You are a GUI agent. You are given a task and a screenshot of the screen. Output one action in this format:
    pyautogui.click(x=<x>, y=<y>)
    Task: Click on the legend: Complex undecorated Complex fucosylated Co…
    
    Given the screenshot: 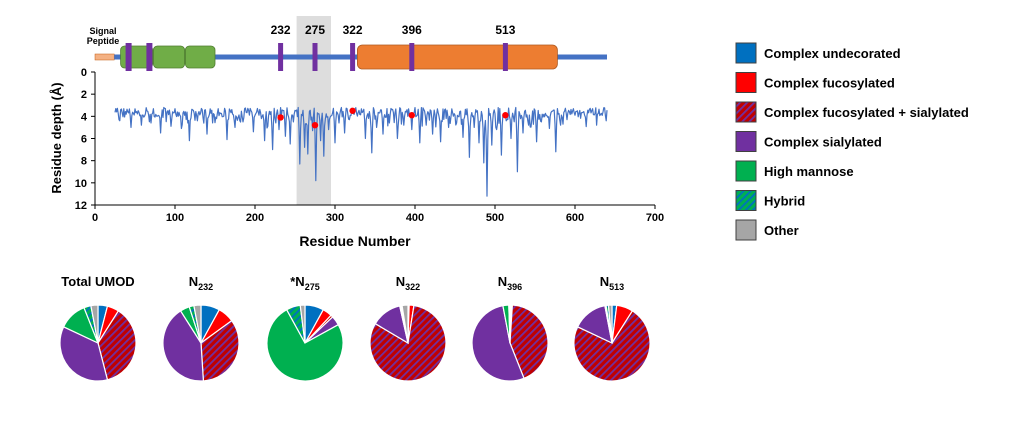 What is the action you would take?
    pyautogui.click(x=852, y=141)
    